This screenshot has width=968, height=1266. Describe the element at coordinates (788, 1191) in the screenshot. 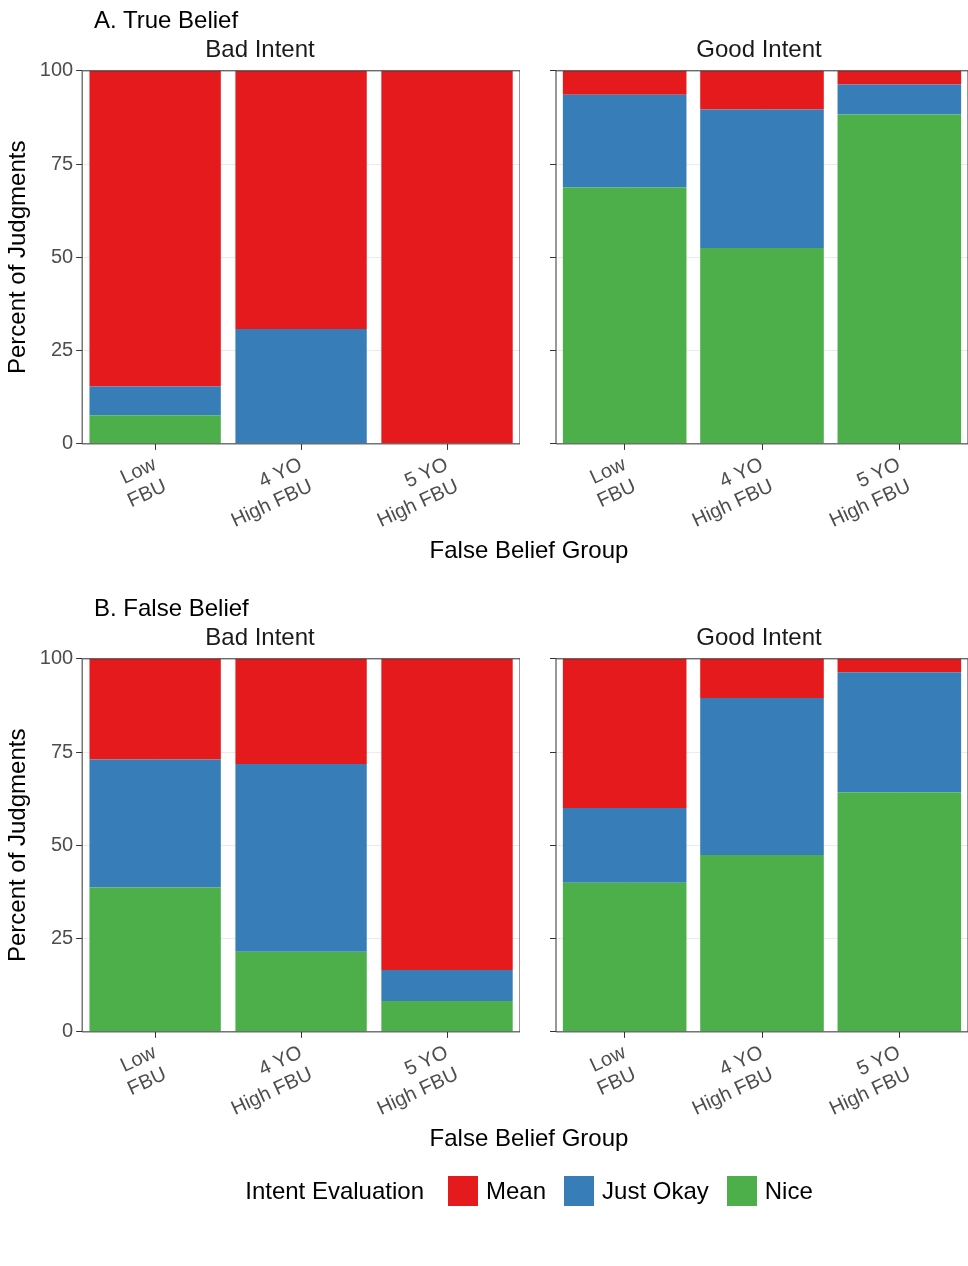

I see `legend-label: Nice` at that location.